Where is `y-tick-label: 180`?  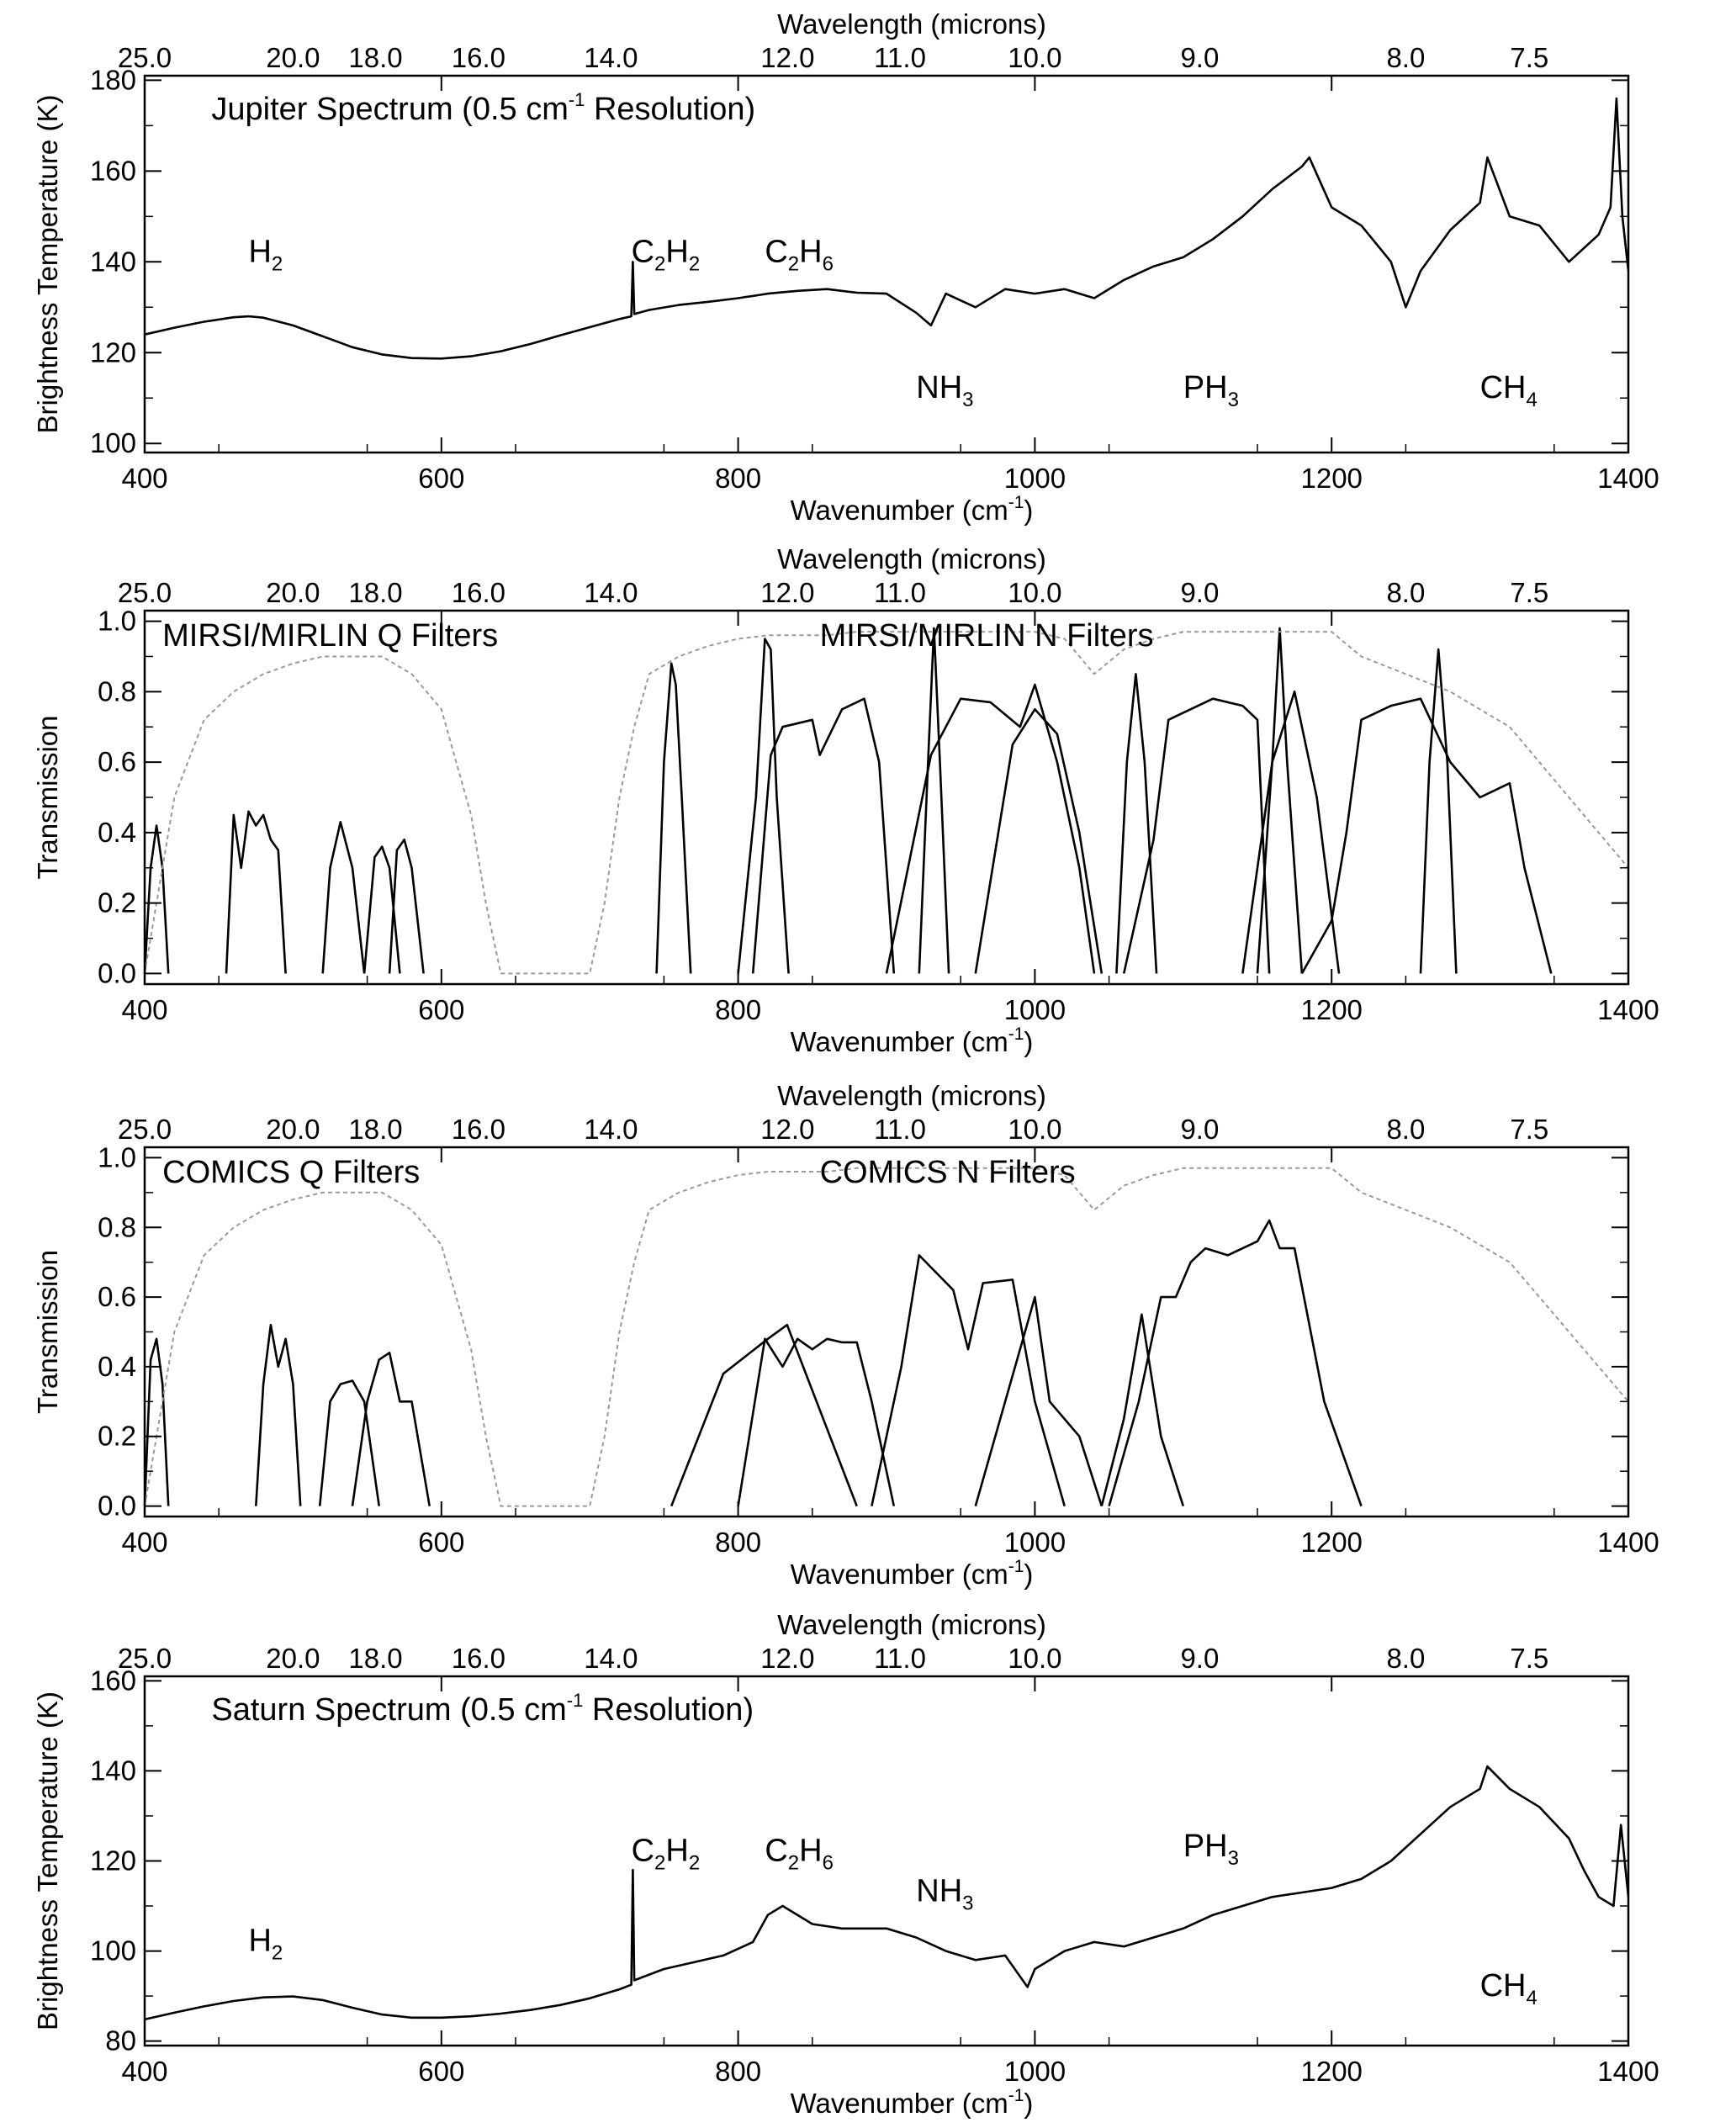 y-tick-label: 180 is located at coordinates (113, 79).